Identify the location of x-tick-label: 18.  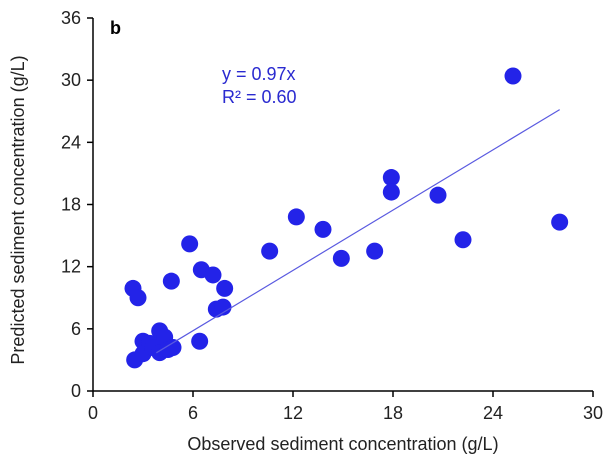
(393, 413).